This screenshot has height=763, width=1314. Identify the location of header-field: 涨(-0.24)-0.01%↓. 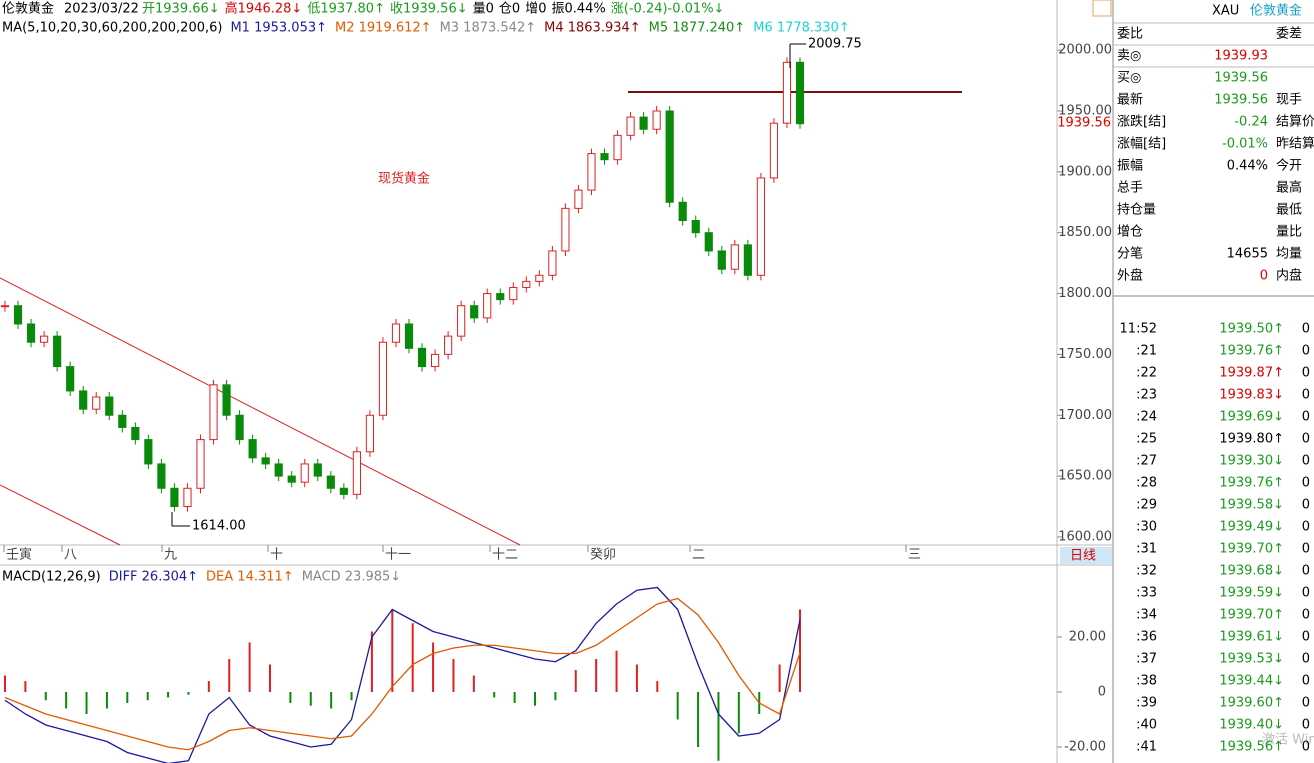
(668, 9).